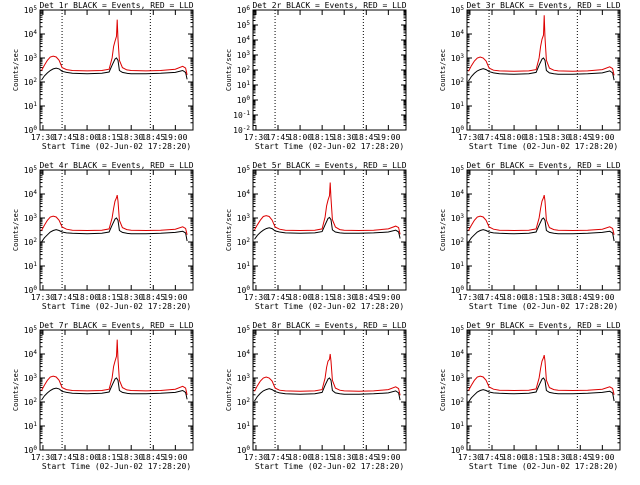 This screenshot has height=485, width=640. What do you see at coordinates (388, 137) in the screenshot?
I see `x-tick-label: 19:00` at bounding box center [388, 137].